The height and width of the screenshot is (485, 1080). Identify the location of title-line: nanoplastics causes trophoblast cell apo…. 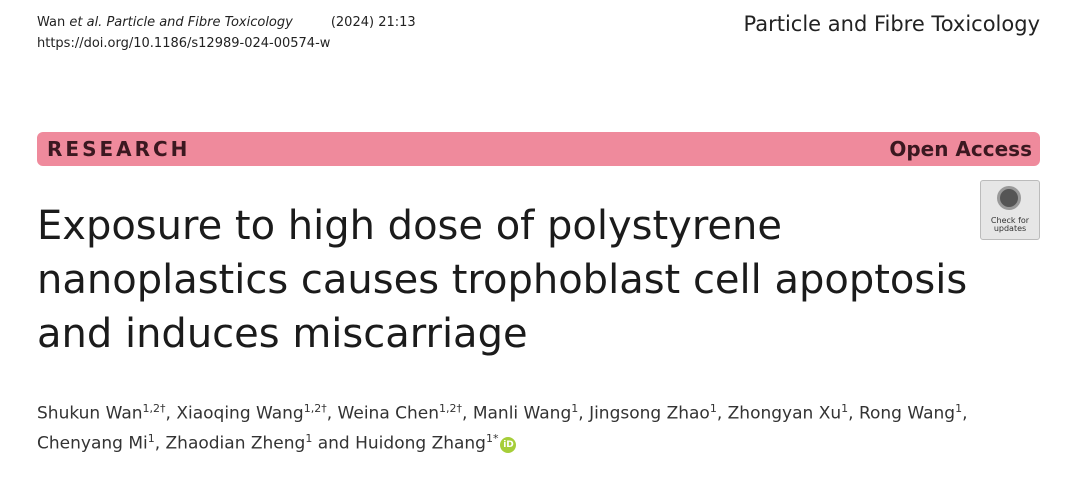
(502, 280).